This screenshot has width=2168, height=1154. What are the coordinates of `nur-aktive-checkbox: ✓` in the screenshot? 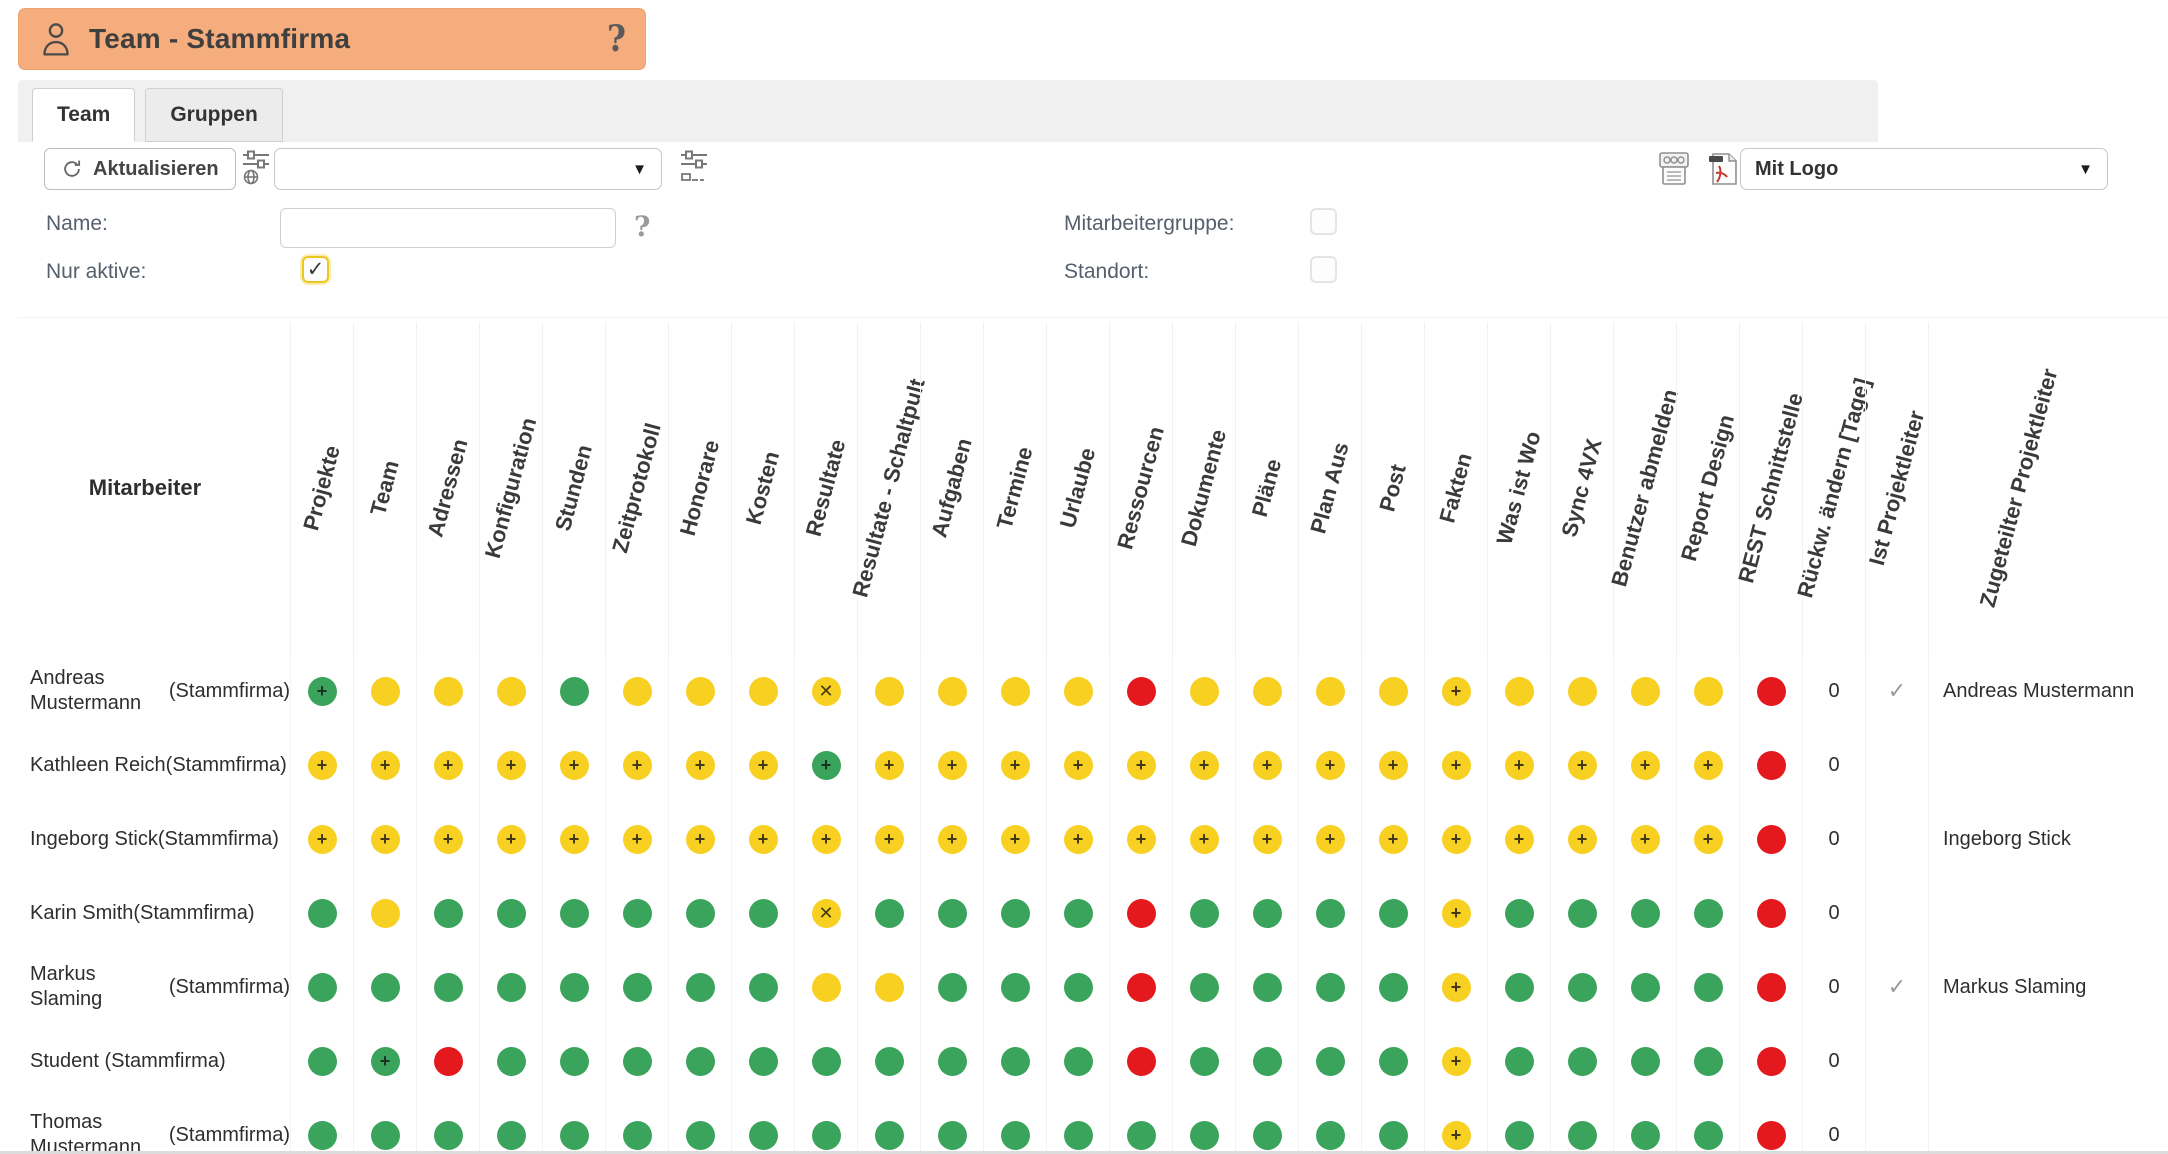 It's located at (315, 269).